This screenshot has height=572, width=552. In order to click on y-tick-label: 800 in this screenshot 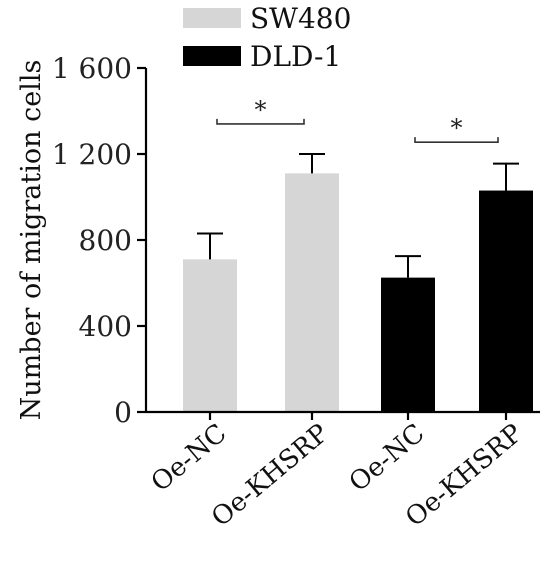, I will do `click(105, 240)`.